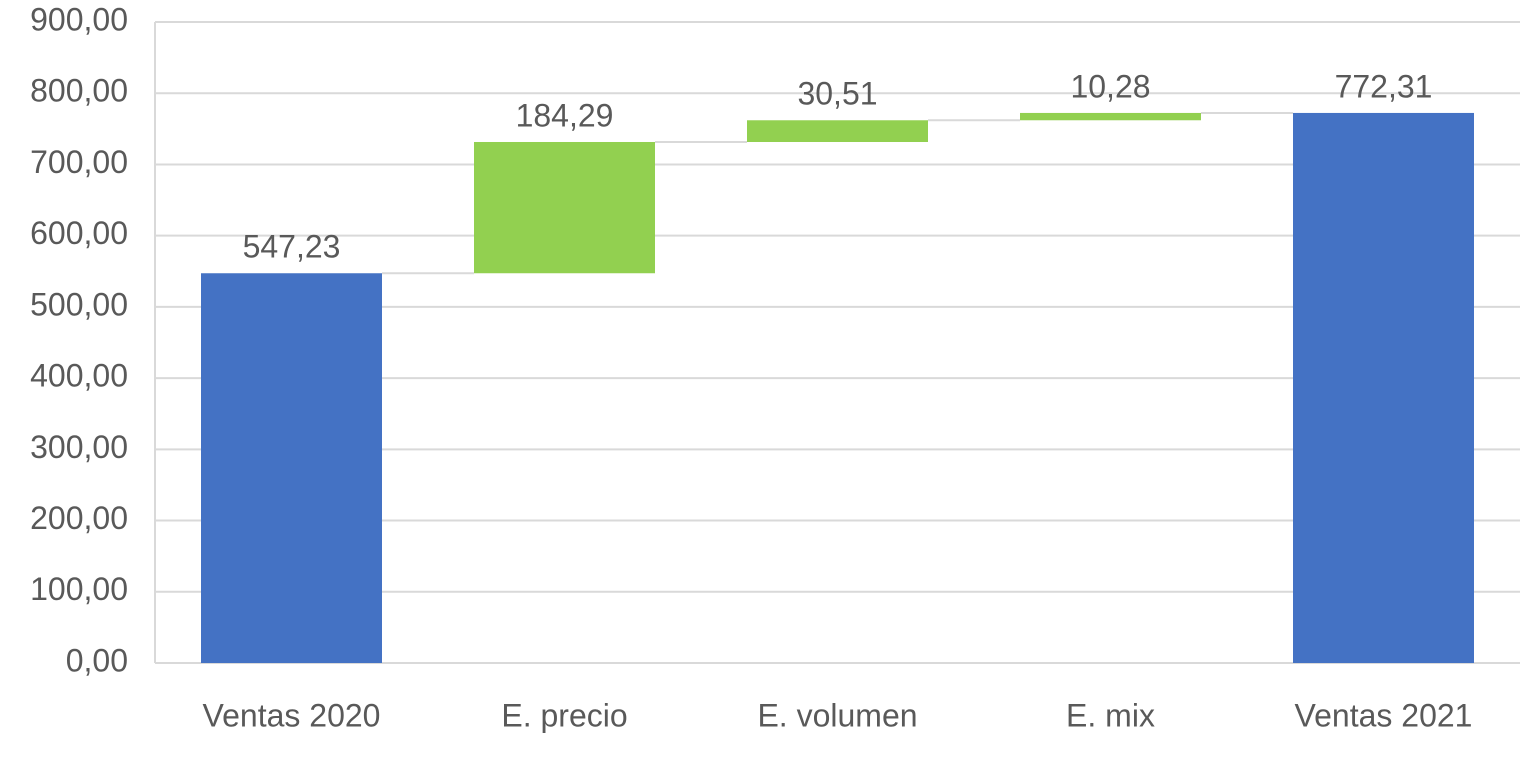 This screenshot has width=1527, height=758. What do you see at coordinates (79, 304) in the screenshot?
I see `y-tick-label: 500,00` at bounding box center [79, 304].